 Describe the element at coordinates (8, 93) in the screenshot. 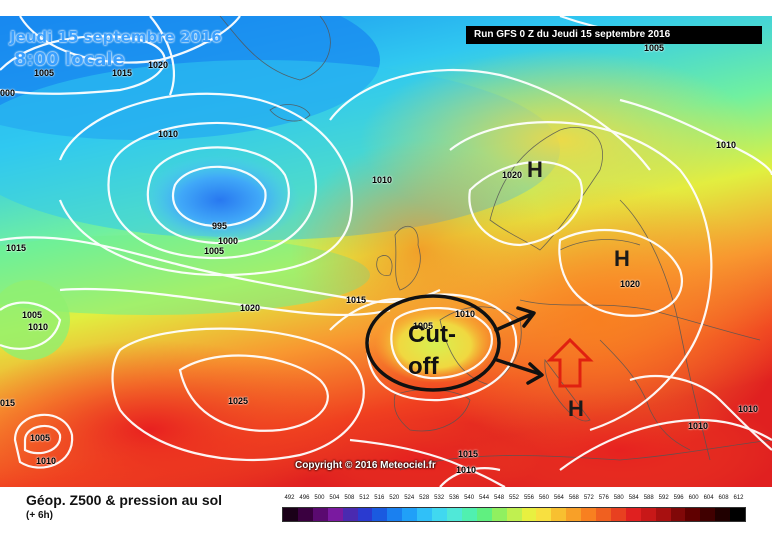

I see `isobar-label-1000-west-edge: 000` at that location.